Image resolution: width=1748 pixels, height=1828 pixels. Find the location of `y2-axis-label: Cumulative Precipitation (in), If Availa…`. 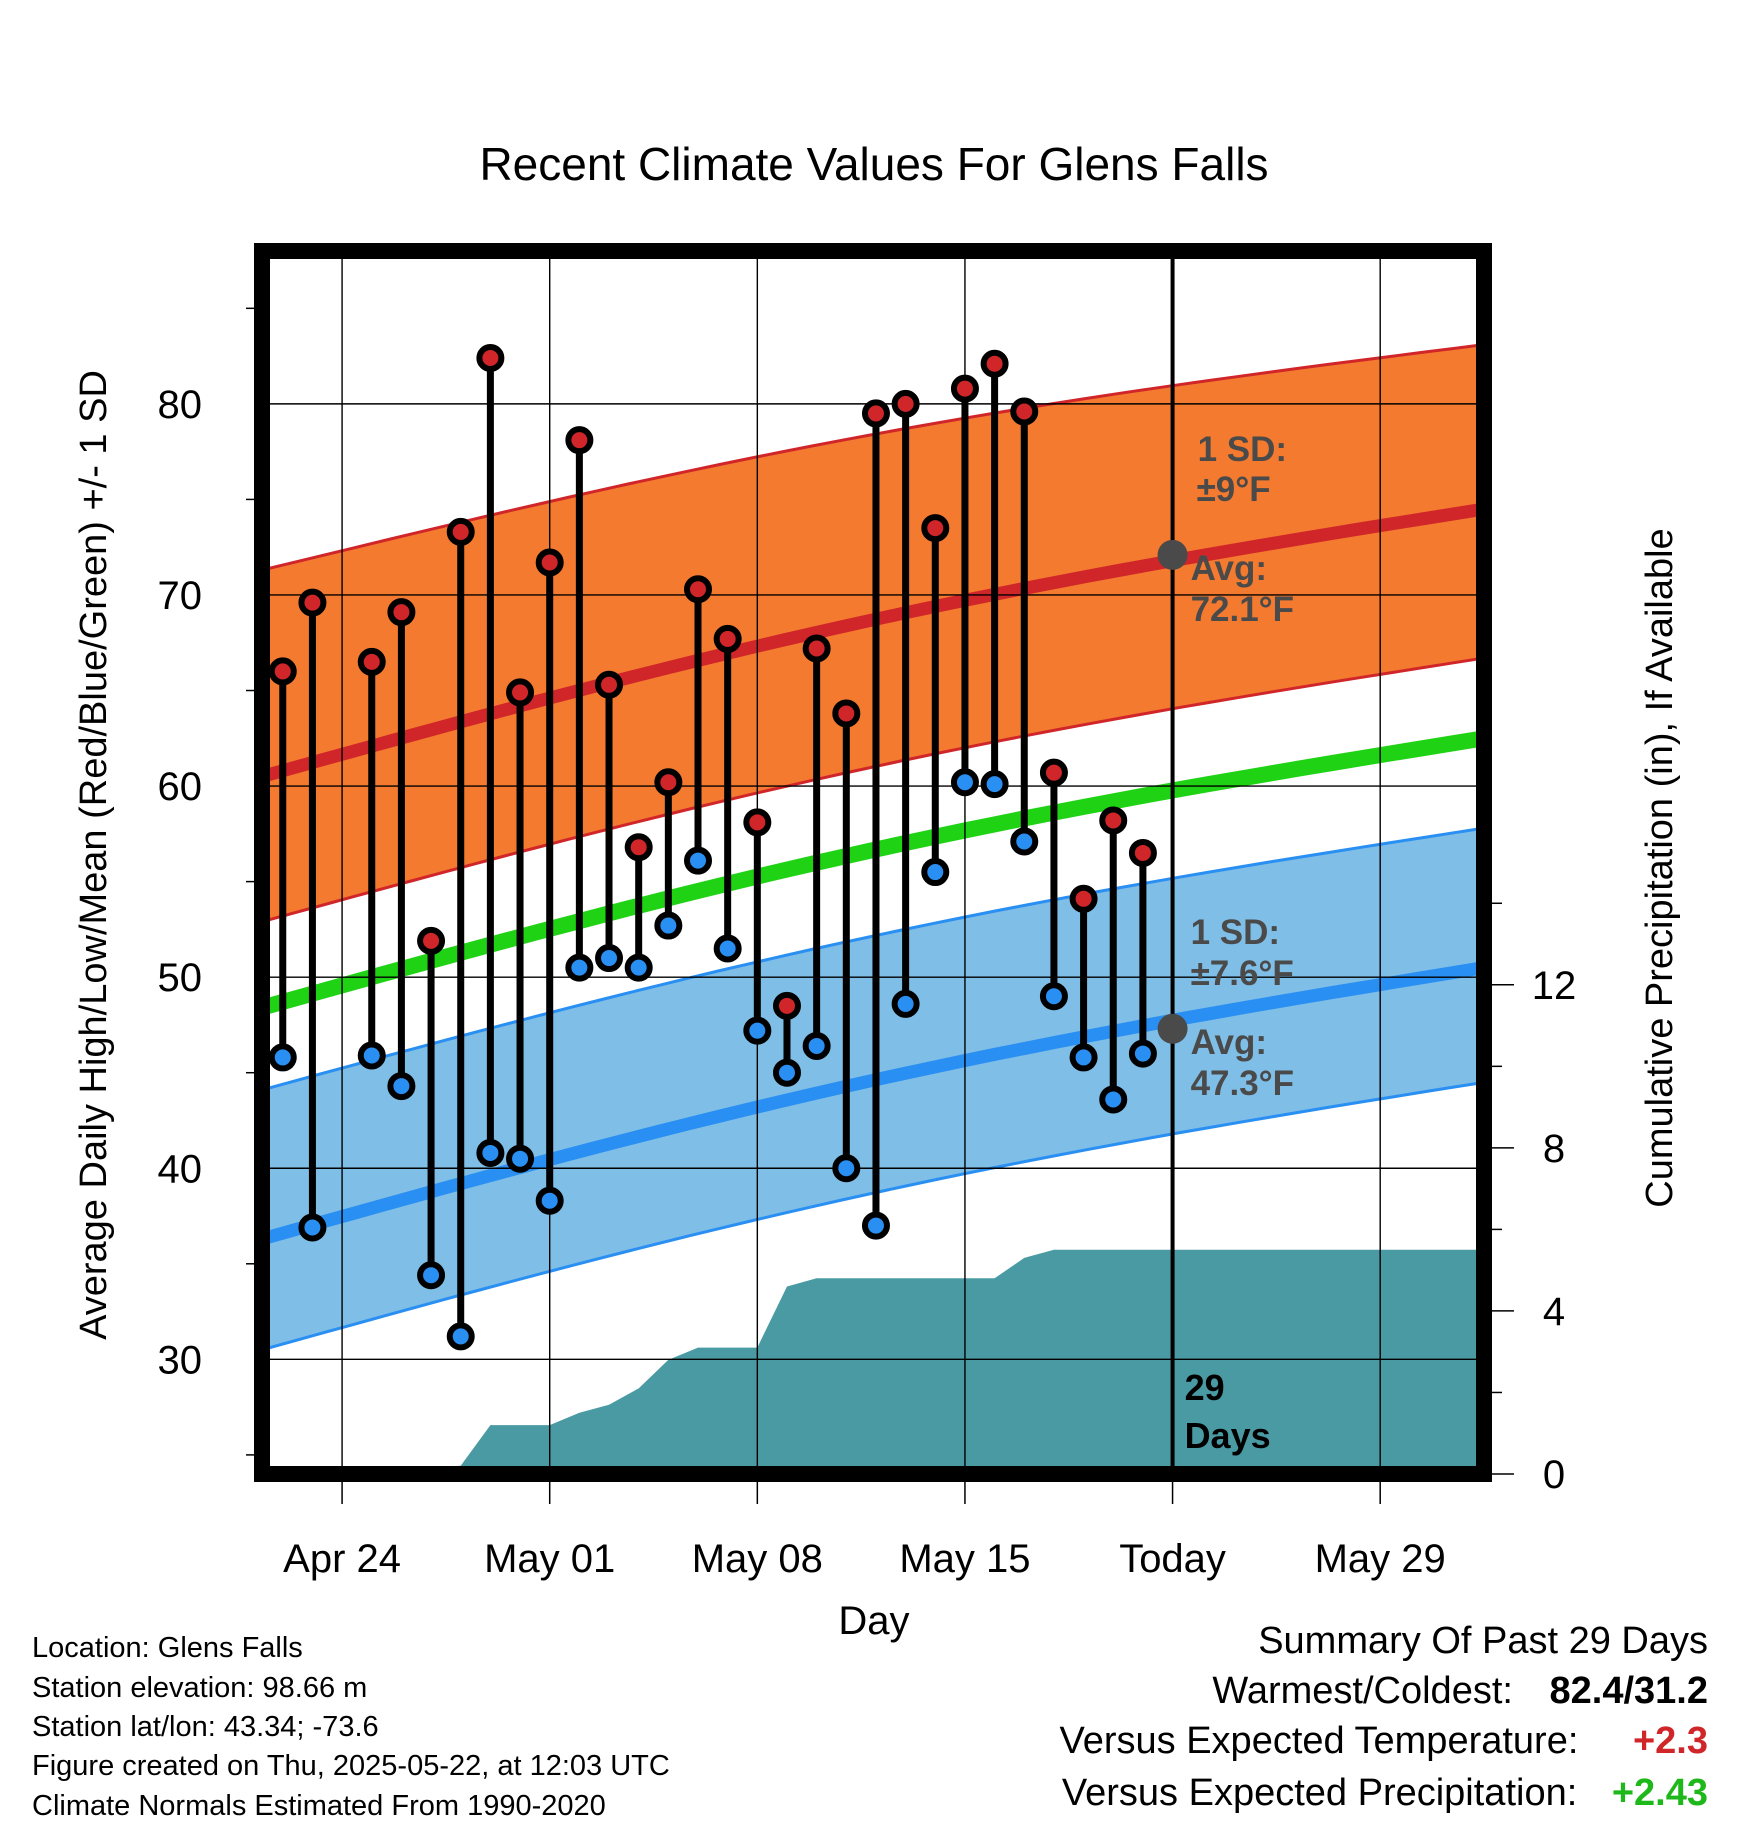

y2-axis-label: Cumulative Precipitation (in), If Availa… is located at coordinates (1660, 867).